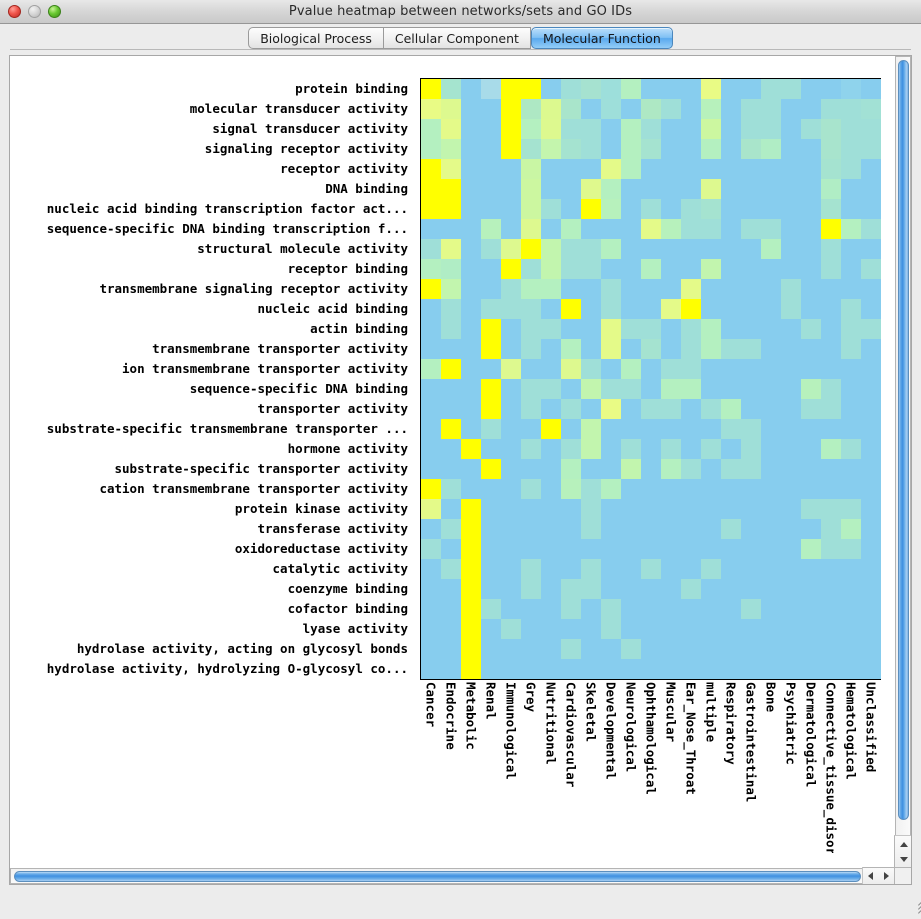 The height and width of the screenshot is (919, 921). Describe the element at coordinates (34, 11) in the screenshot. I see `minimize-button` at that location.